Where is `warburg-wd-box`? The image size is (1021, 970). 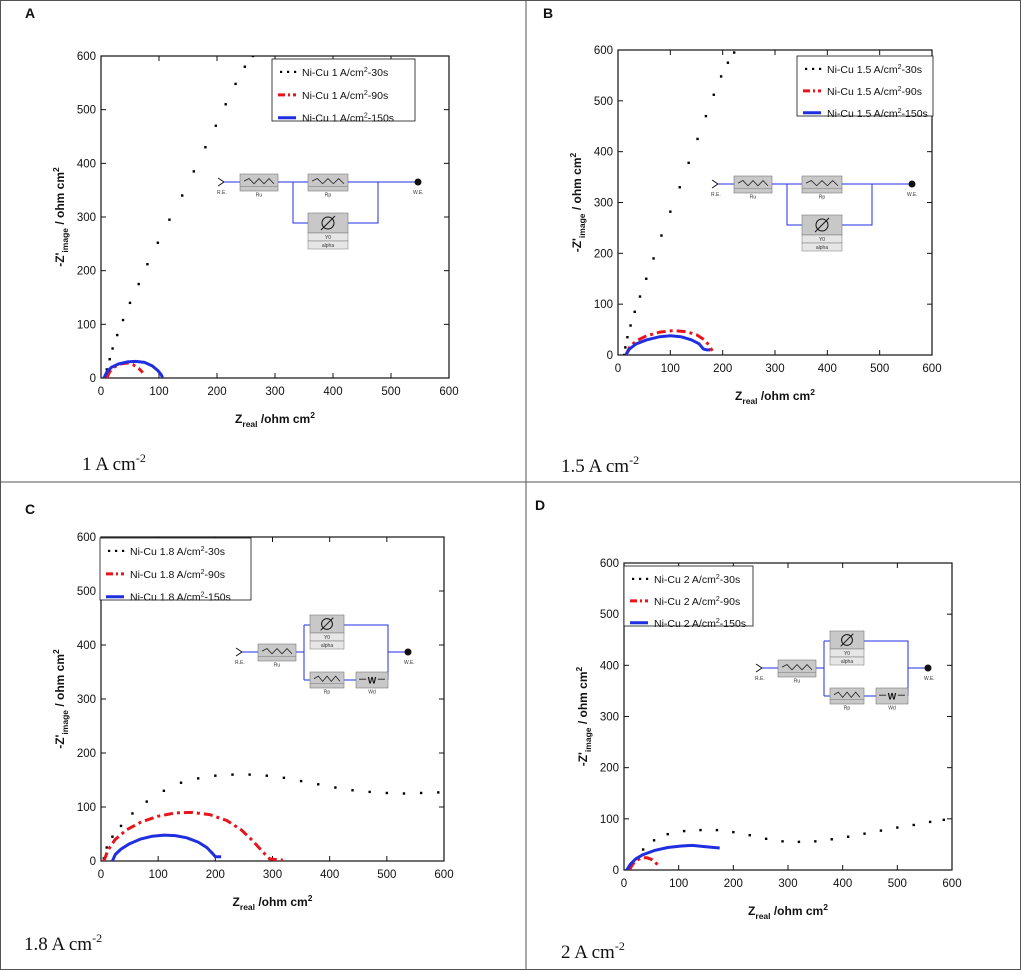 warburg-wd-box is located at coordinates (372, 680).